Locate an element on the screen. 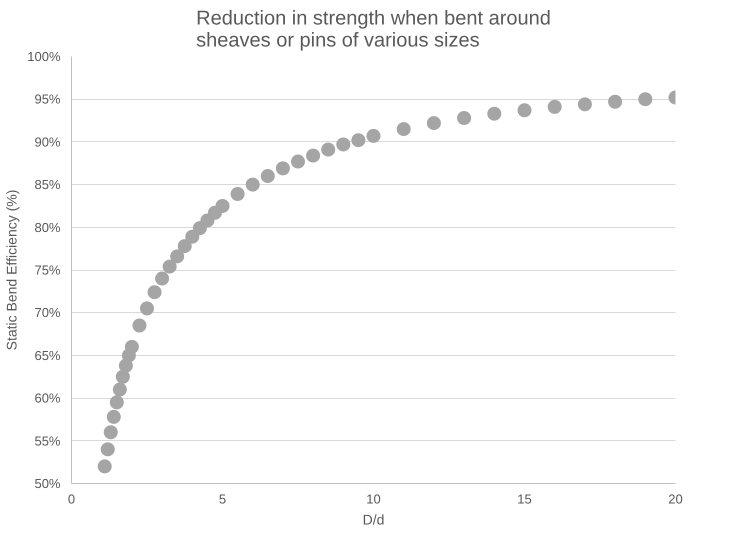 Image resolution: width=730 pixels, height=543 pixels. y-tick-label: 70% is located at coordinates (47, 312).